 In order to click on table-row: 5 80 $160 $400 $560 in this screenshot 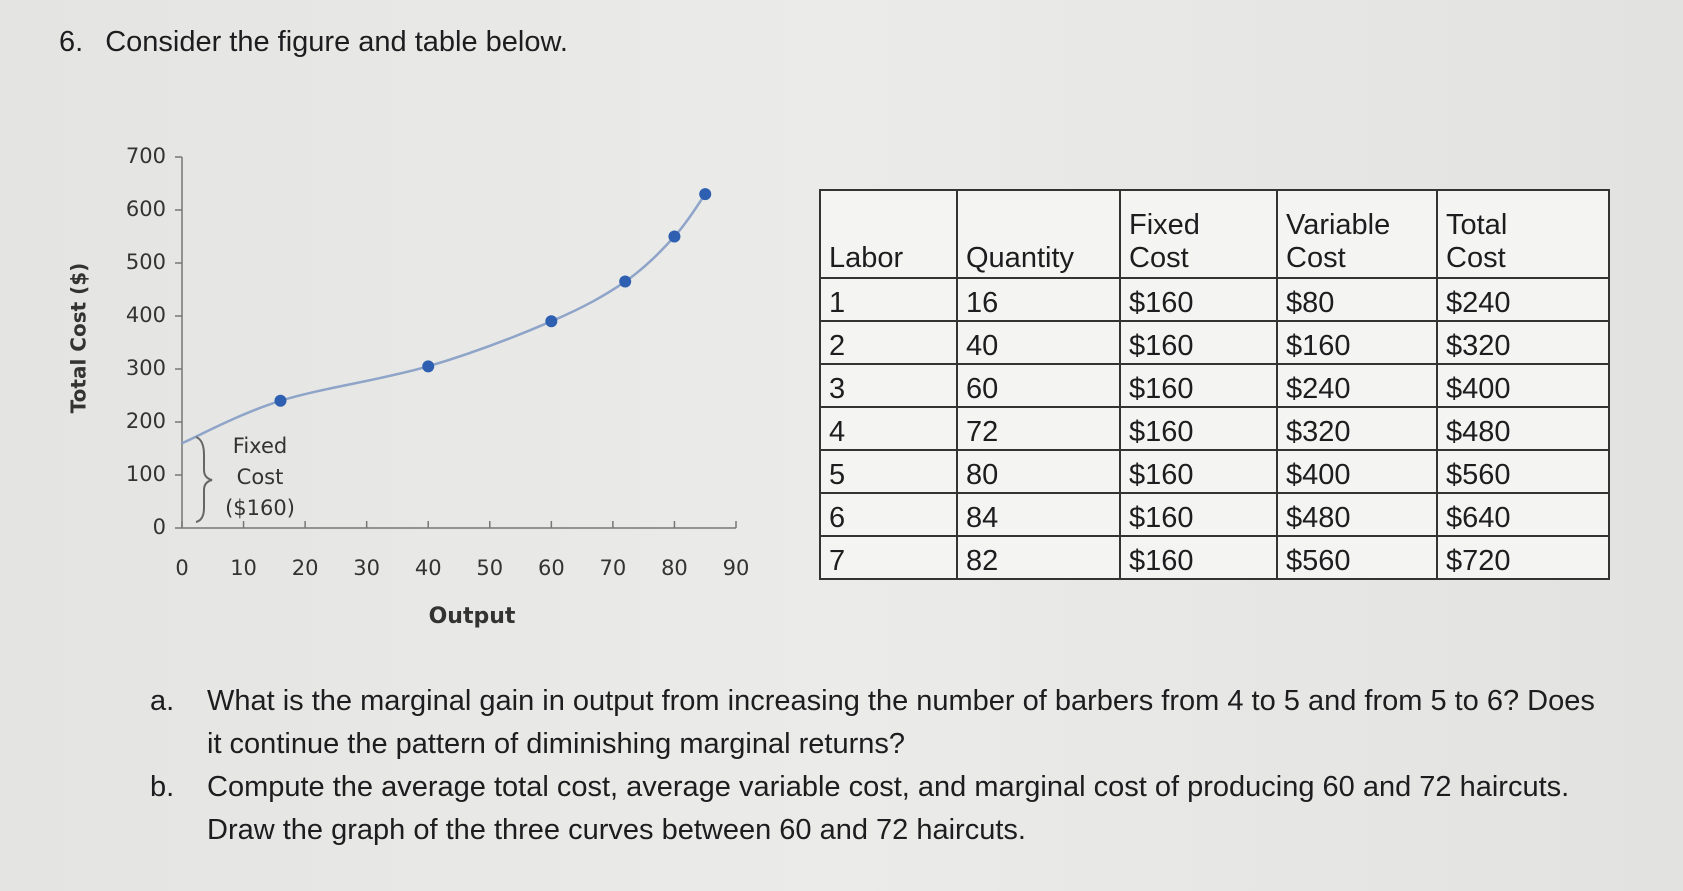, I will do `click(1214, 471)`.